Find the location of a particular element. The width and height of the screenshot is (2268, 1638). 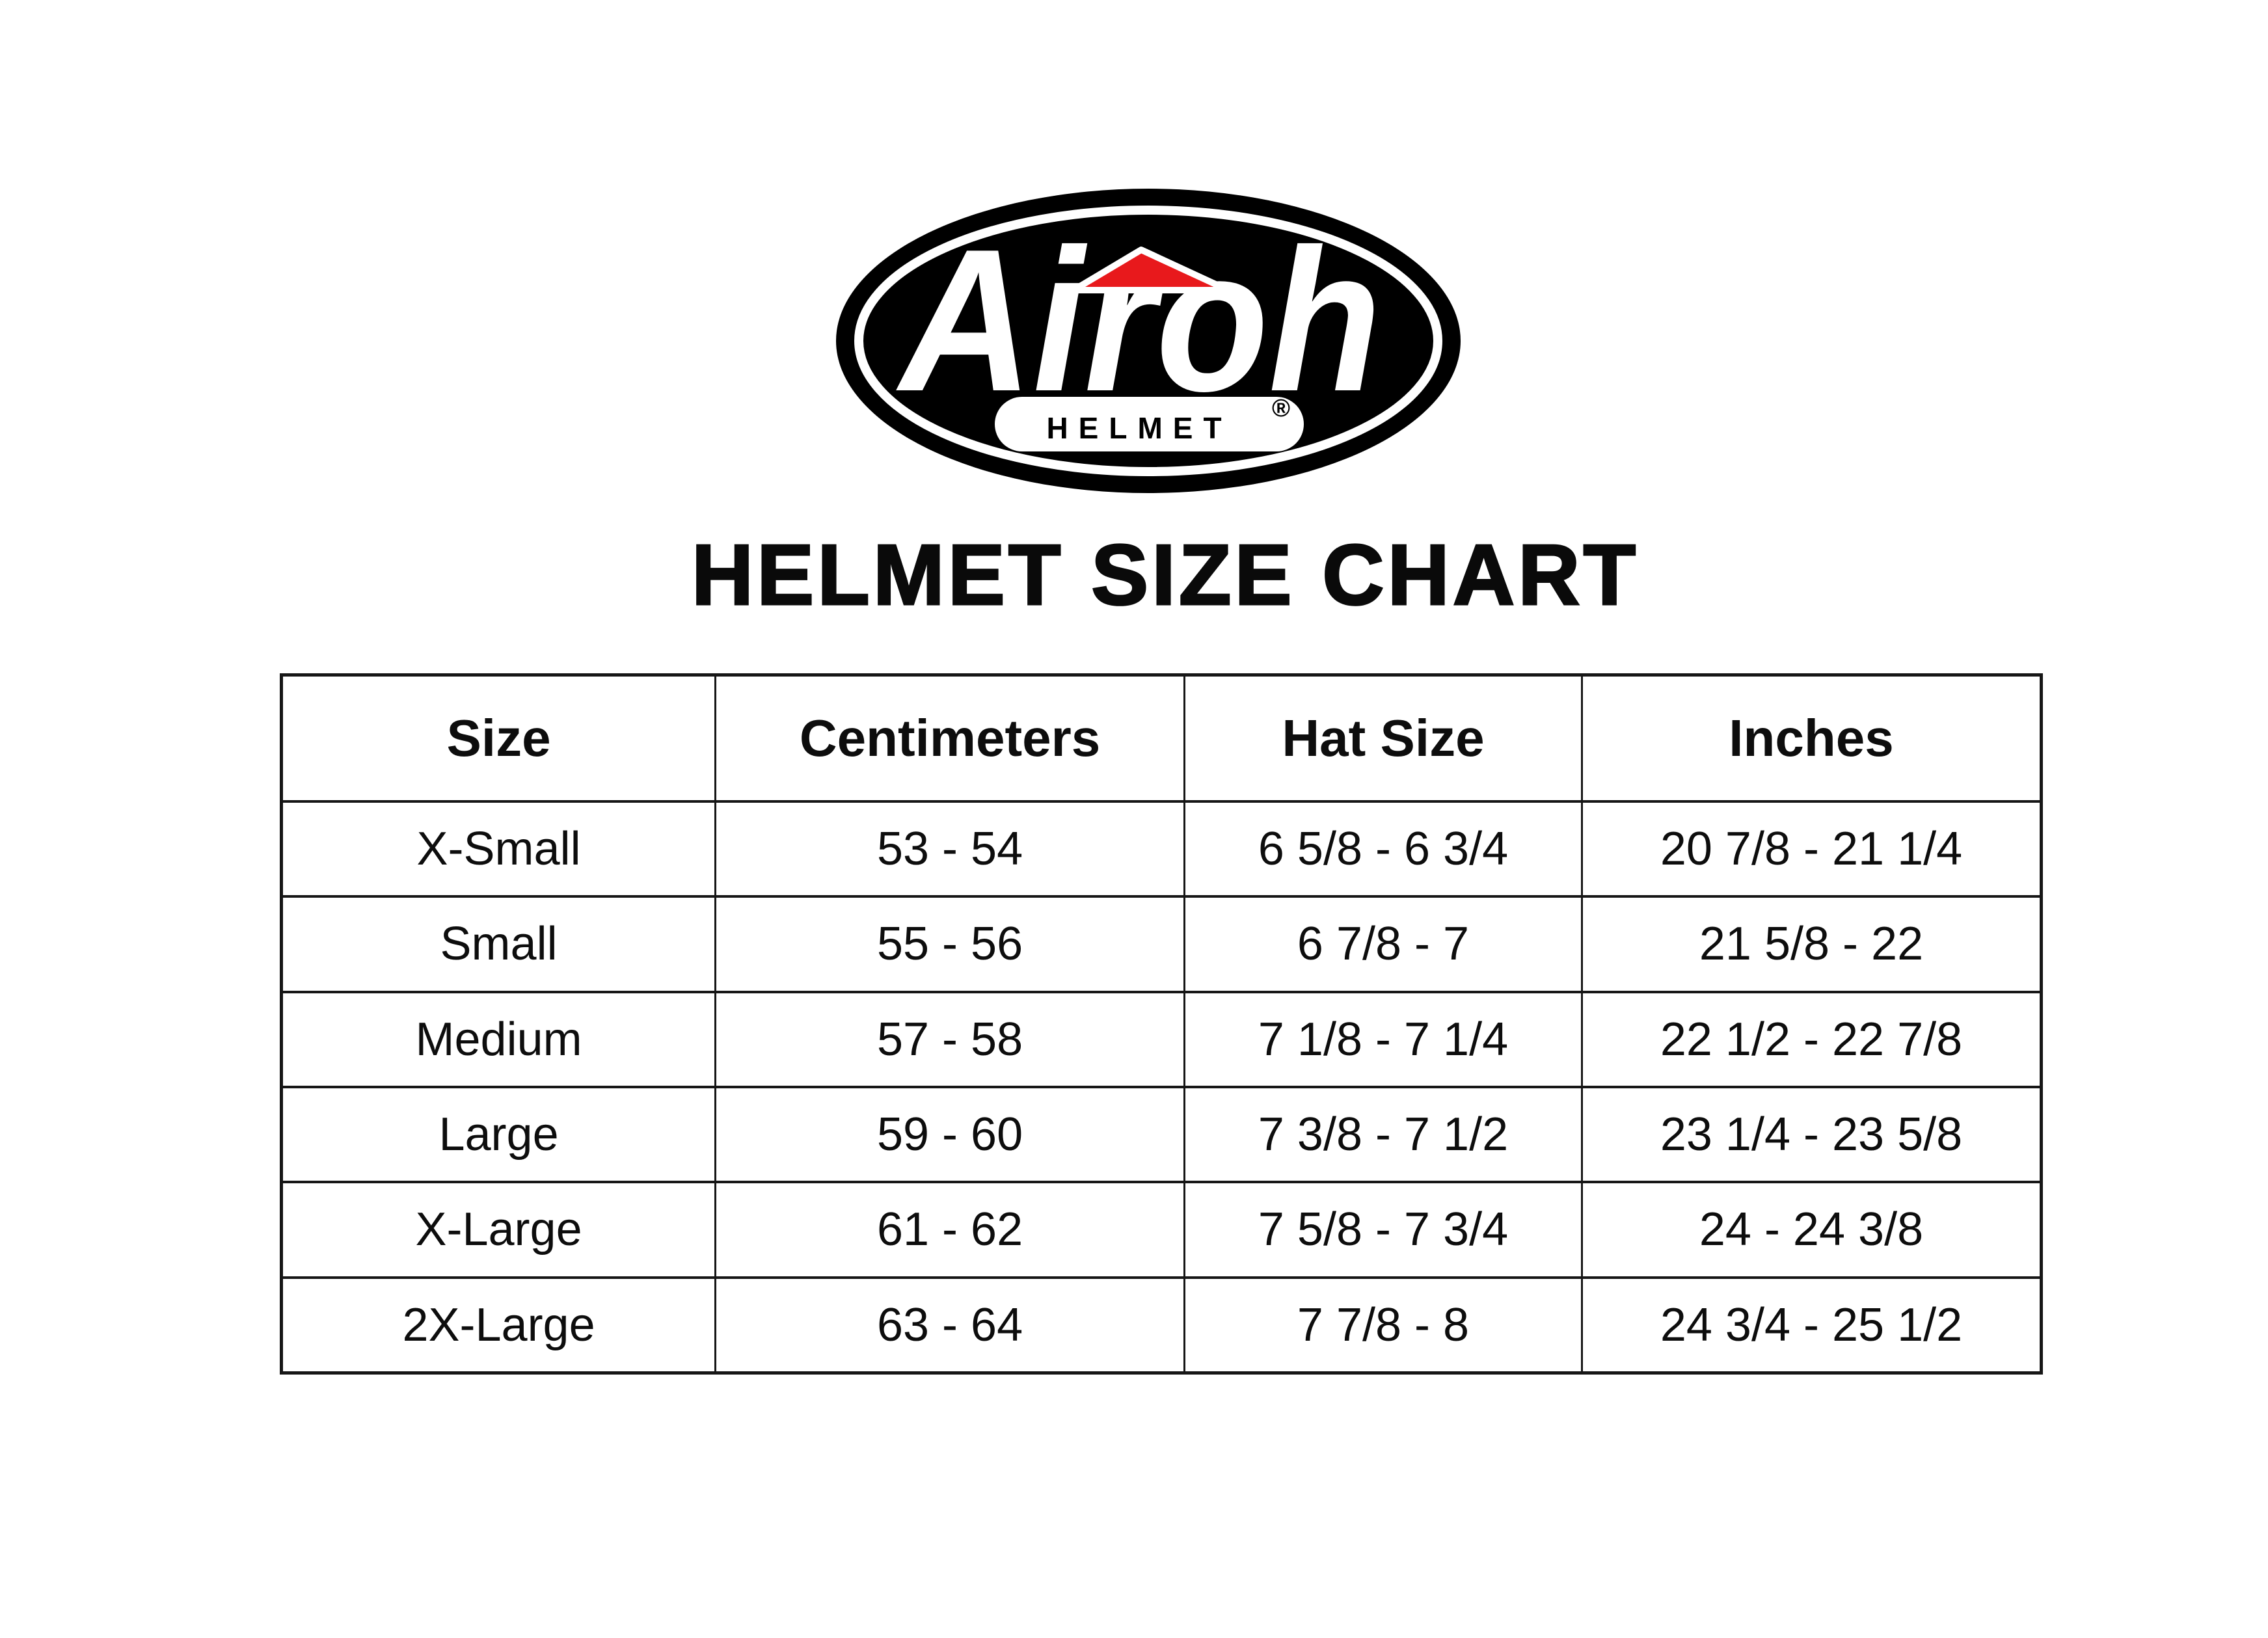

cell-size-label: X-Small is located at coordinates (498, 849).